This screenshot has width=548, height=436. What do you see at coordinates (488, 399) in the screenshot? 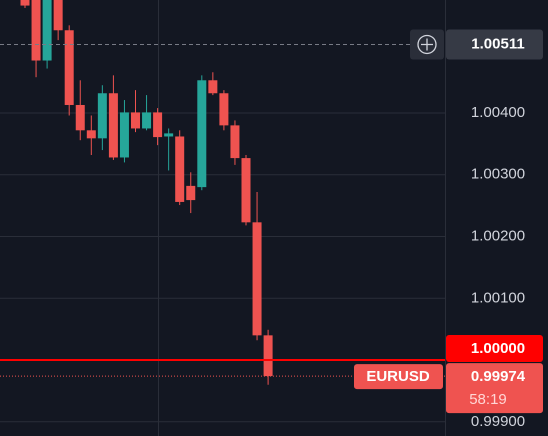
I see `countdown: 58:19` at bounding box center [488, 399].